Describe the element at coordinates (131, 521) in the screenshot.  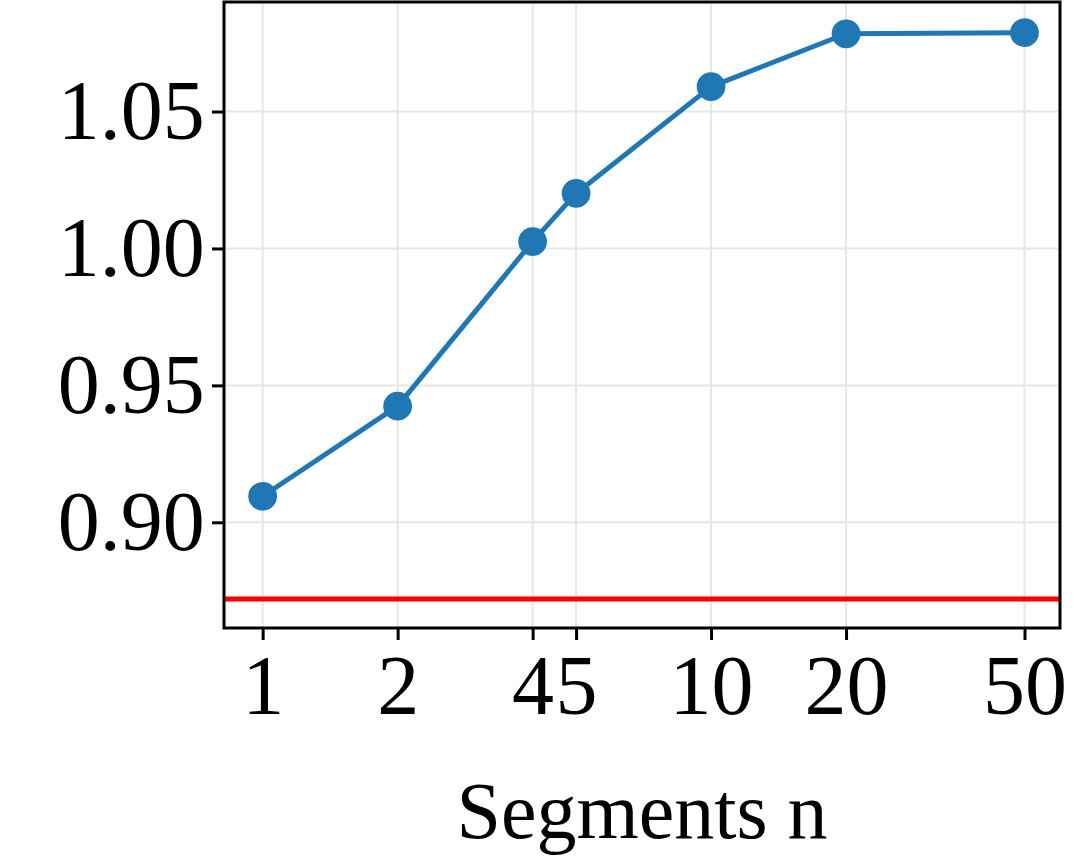
I see `y-tick-label: 0.90` at that location.